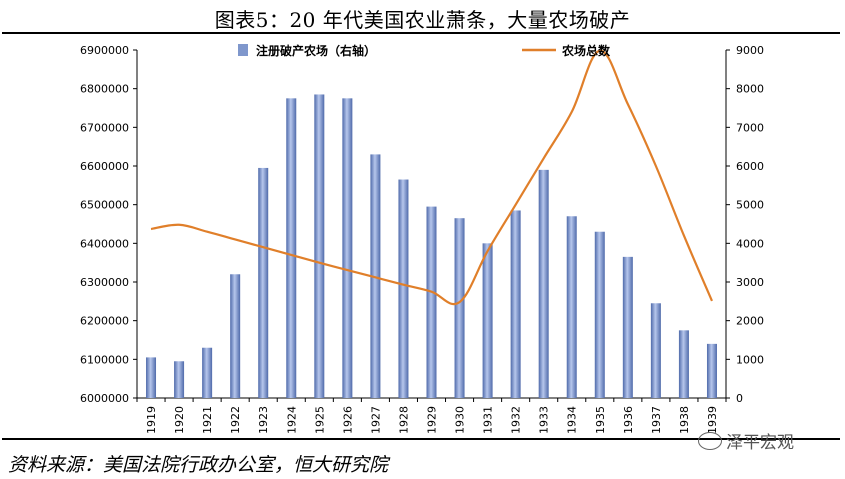  Describe the element at coordinates (750, 127) in the screenshot. I see `right-tick-label: 7000` at that location.